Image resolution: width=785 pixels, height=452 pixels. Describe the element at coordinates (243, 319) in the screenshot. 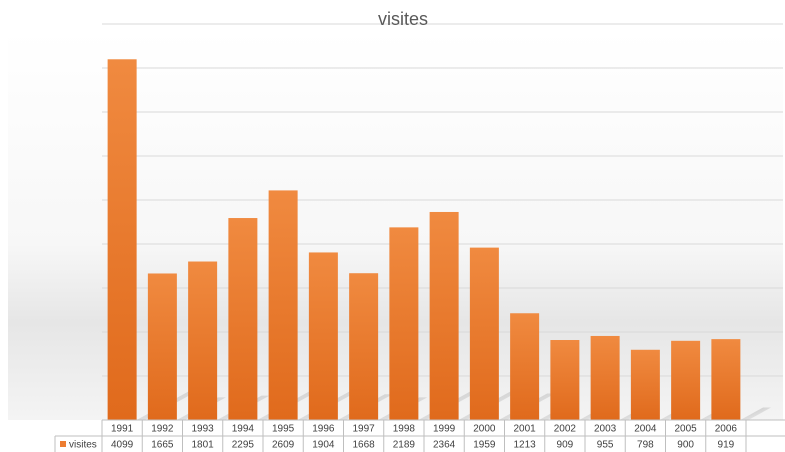

I see `bar-1994` at that location.